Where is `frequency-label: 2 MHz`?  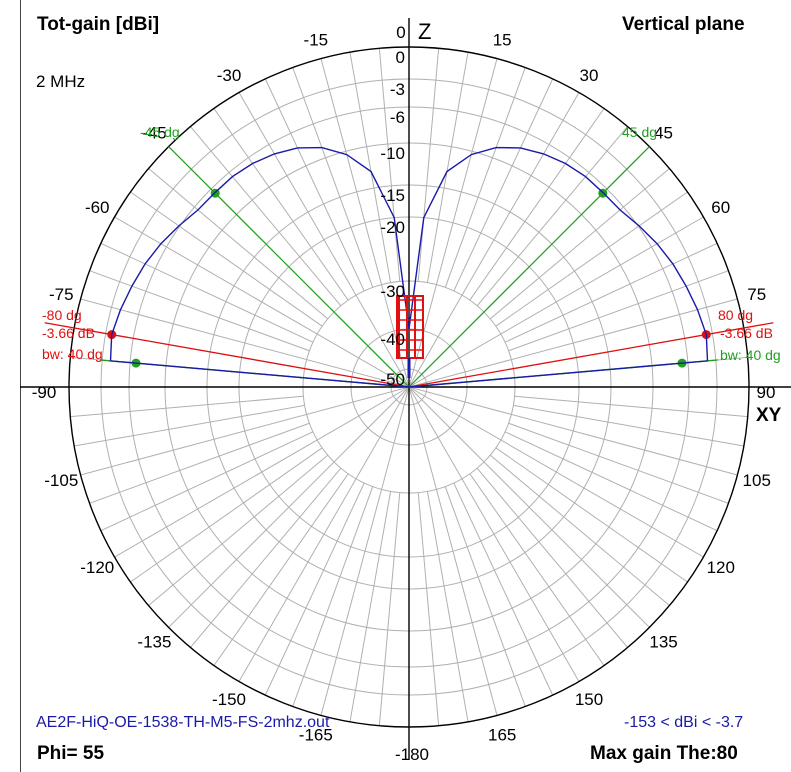
frequency-label: 2 MHz is located at coordinates (61, 81).